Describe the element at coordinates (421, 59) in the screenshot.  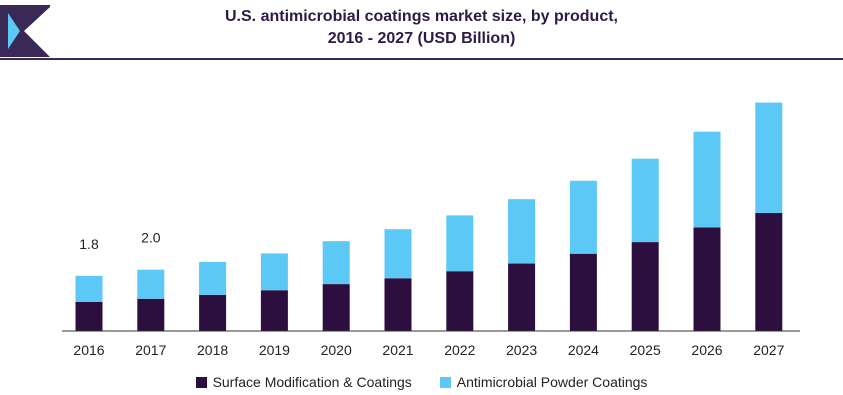
I see `header-divider` at that location.